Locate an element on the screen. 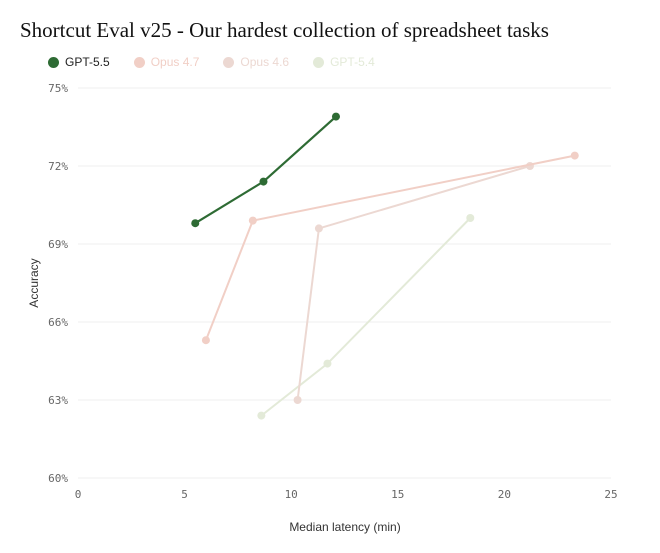  x-tick-label: 15 is located at coordinates (397, 494).